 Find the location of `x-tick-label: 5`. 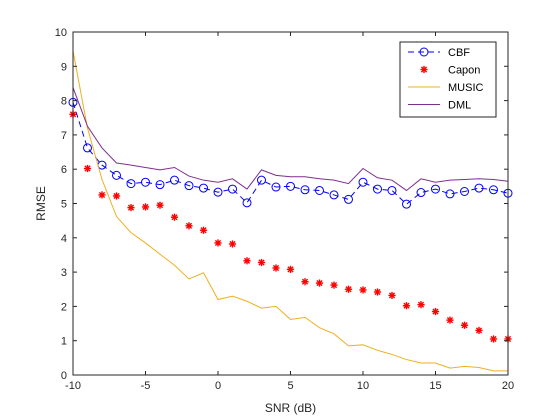

x-tick-label: 5 is located at coordinates (290, 386).